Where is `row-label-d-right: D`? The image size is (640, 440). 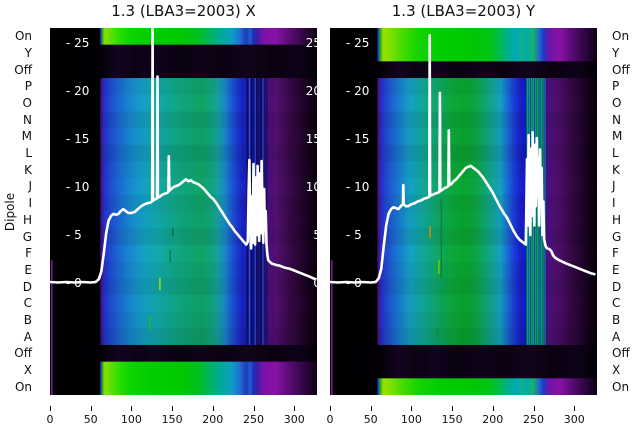 row-label-d-right: D is located at coordinates (617, 287).